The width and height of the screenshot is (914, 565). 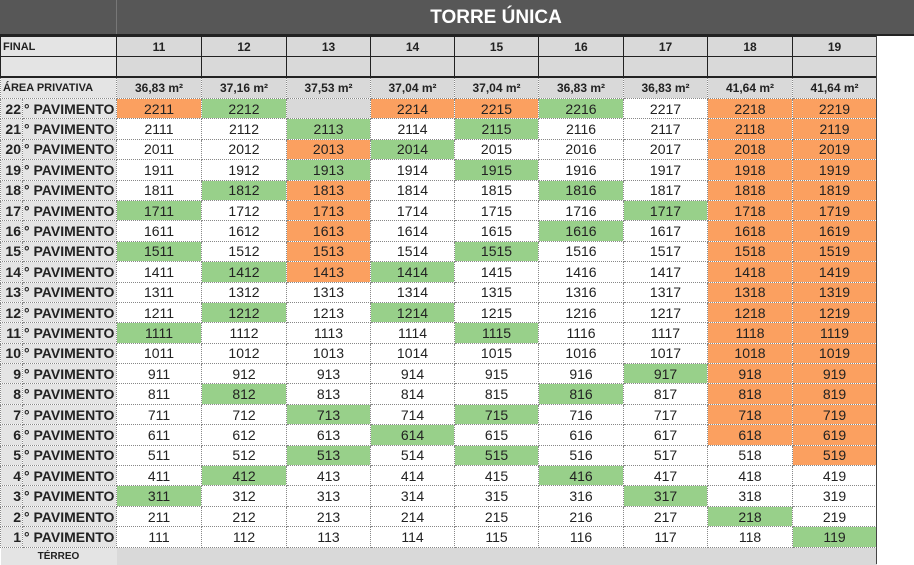 I want to click on unit-cell: 915, so click(x=496, y=374).